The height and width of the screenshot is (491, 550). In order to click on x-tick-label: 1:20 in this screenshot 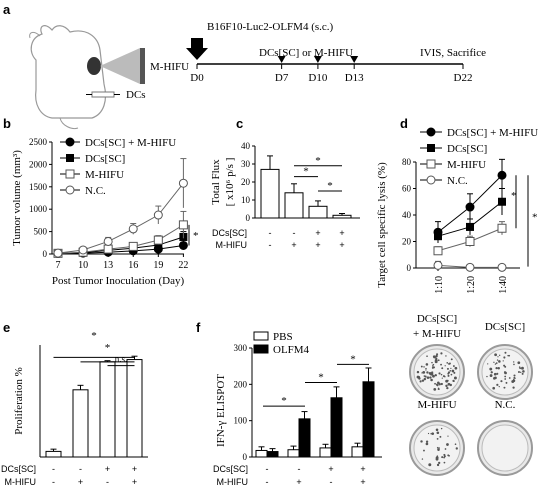, I will do `click(471, 285)`.